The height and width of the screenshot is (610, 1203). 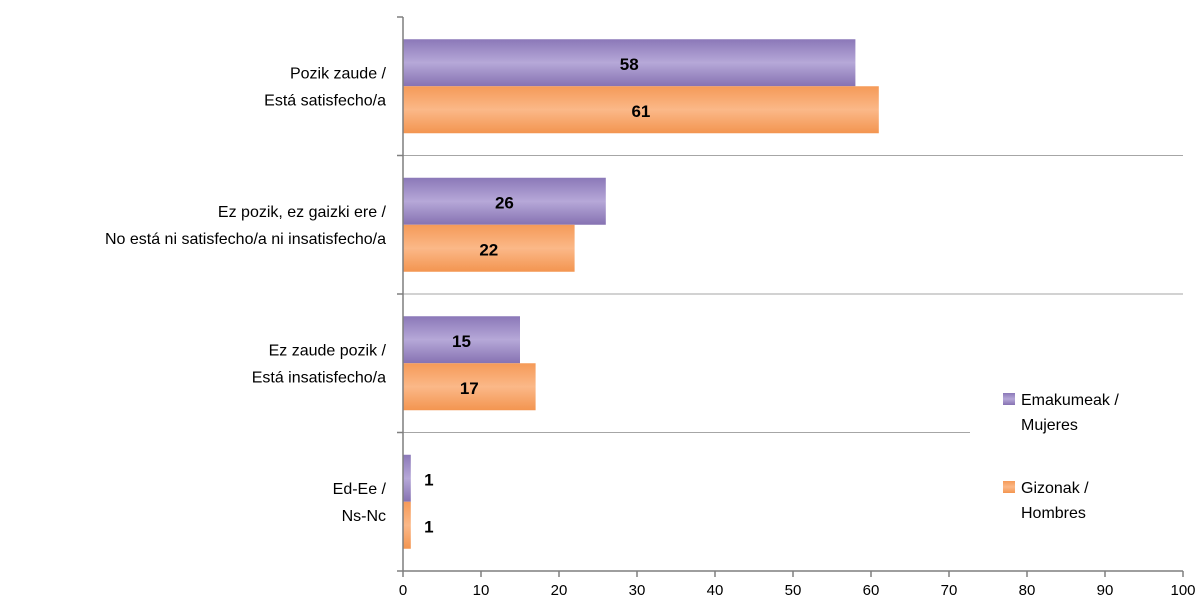 I want to click on category-label: Ez zaude pozik /, so click(x=328, y=350).